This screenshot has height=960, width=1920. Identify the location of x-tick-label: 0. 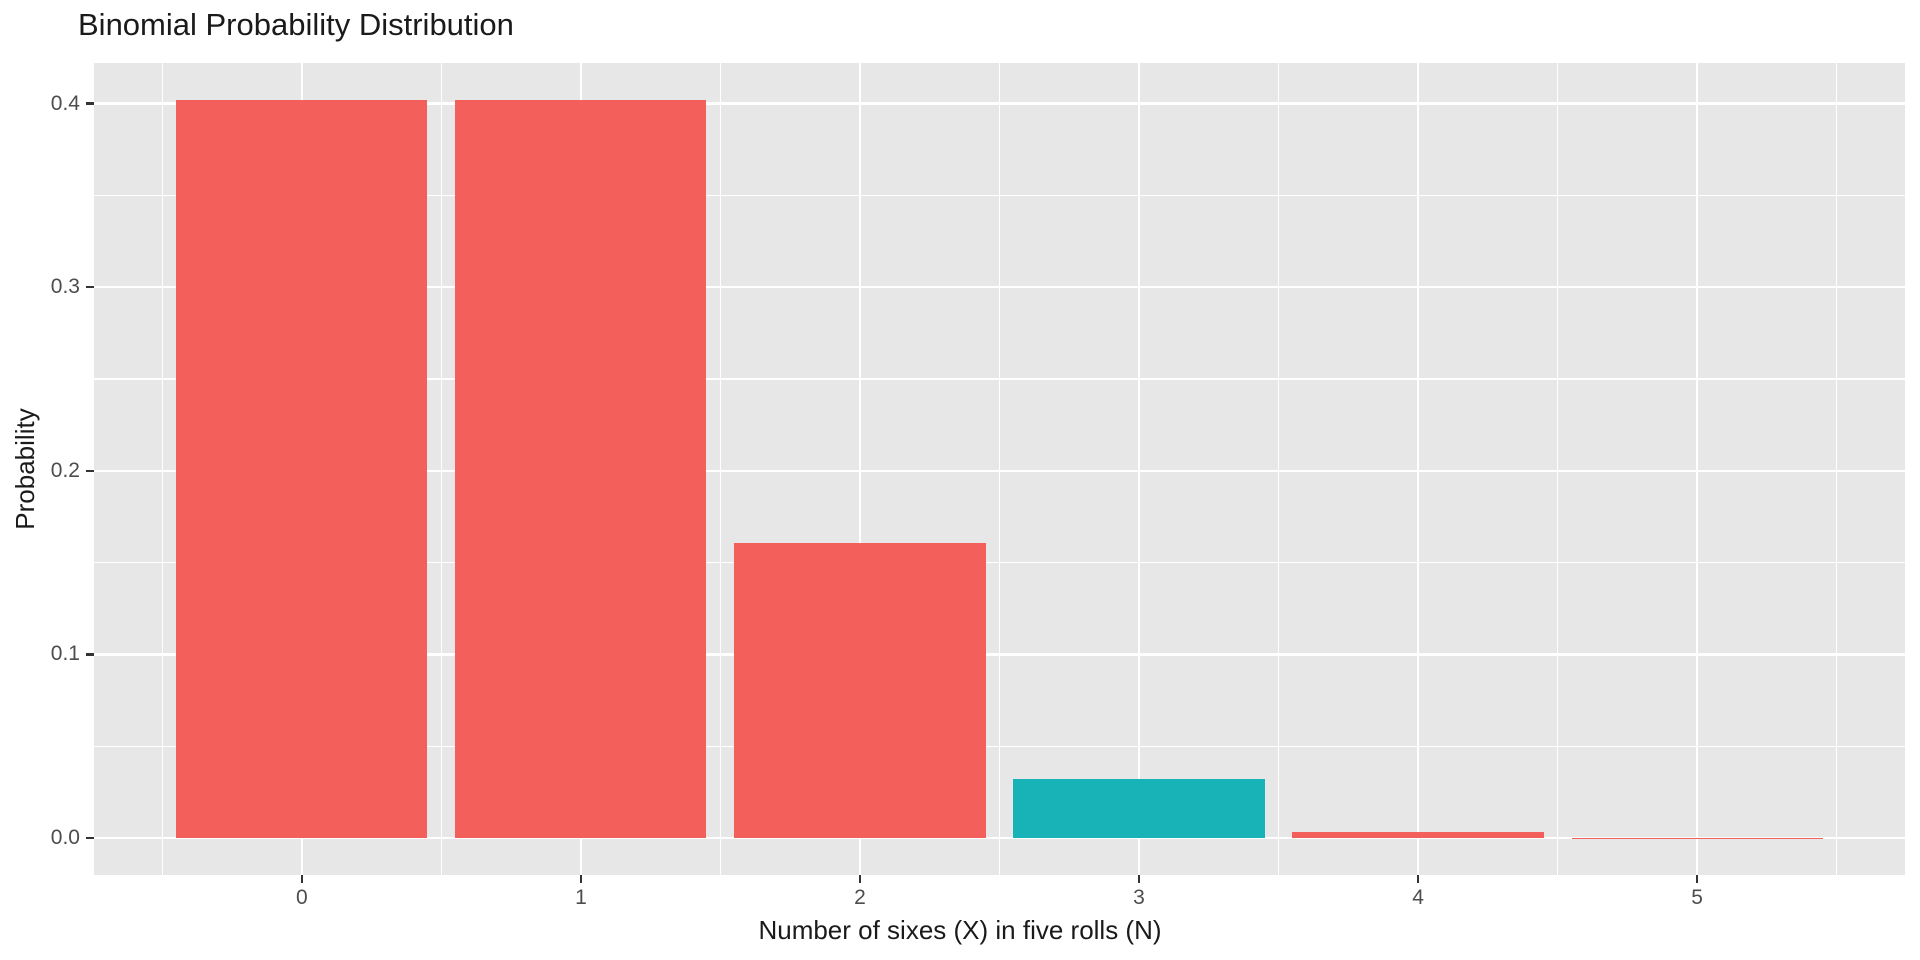
(302, 897).